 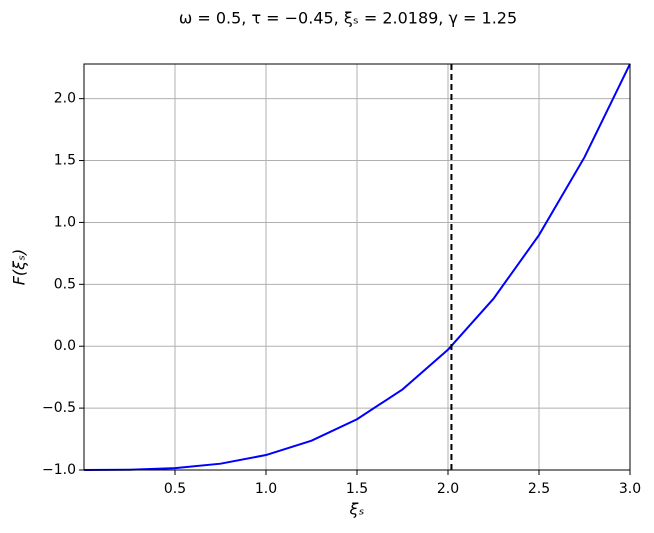 What do you see at coordinates (65, 284) in the screenshot?
I see `y-tick-label: 0.5` at bounding box center [65, 284].